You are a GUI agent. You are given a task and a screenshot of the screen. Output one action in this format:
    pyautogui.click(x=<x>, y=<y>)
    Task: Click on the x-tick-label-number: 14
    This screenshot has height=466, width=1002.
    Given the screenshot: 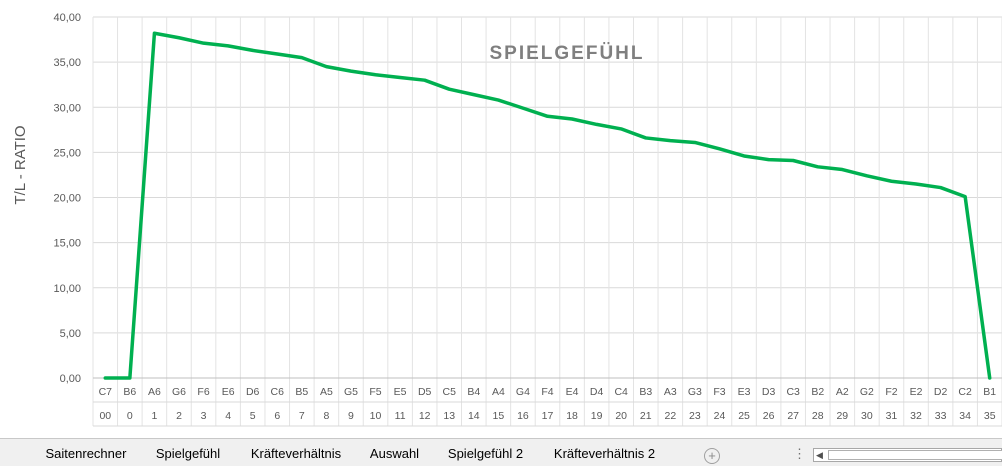 What is the action you would take?
    pyautogui.click(x=474, y=416)
    